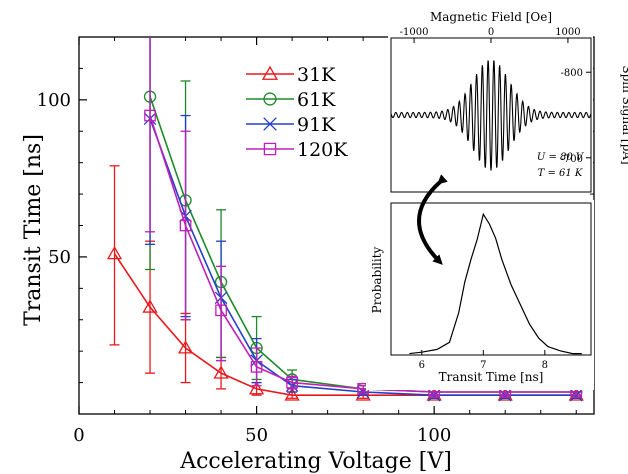  I want to click on transit-inset-frame, so click(491, 279).